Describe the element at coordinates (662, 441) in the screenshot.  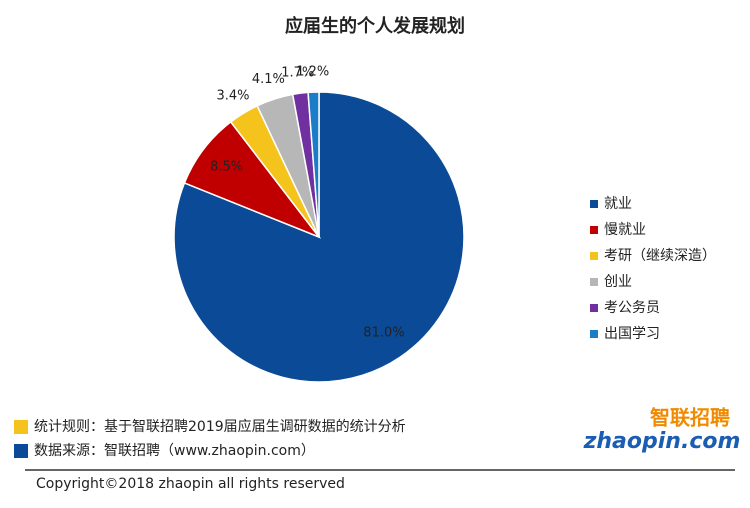
I see `logo-domain: zhaopin.com` at that location.